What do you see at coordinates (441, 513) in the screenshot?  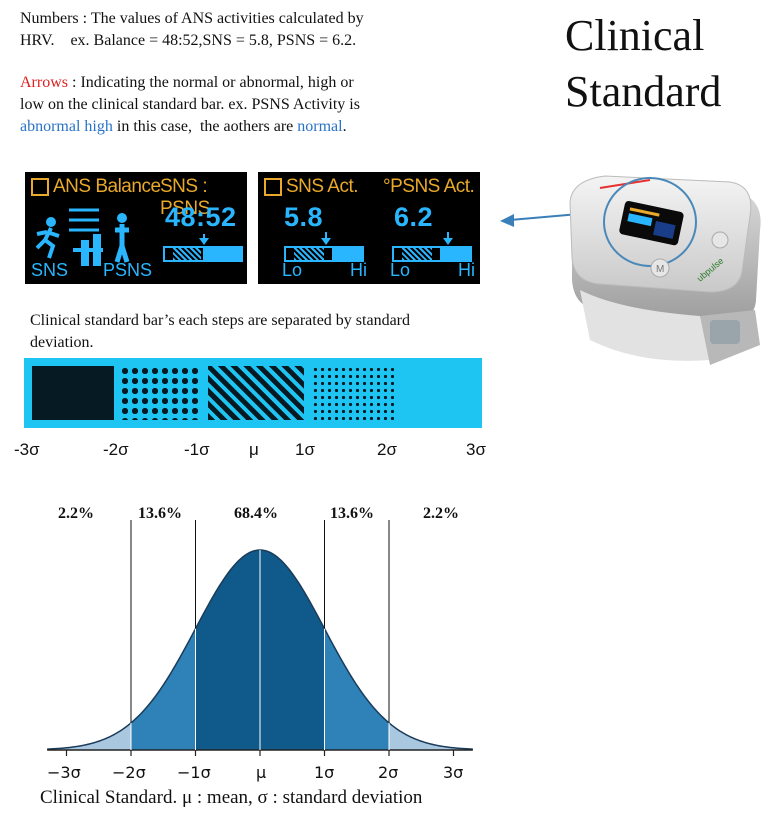 I see `pct-label-plus3: 2.2%` at bounding box center [441, 513].